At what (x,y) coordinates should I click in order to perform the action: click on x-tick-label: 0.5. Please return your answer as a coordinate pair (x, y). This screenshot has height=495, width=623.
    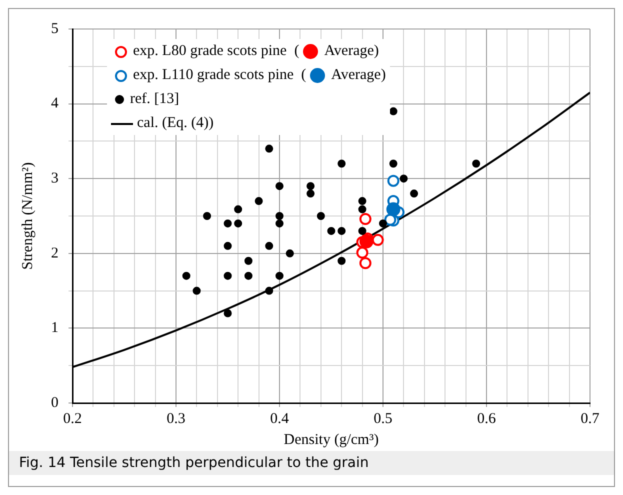
    Looking at the image, I should click on (383, 418).